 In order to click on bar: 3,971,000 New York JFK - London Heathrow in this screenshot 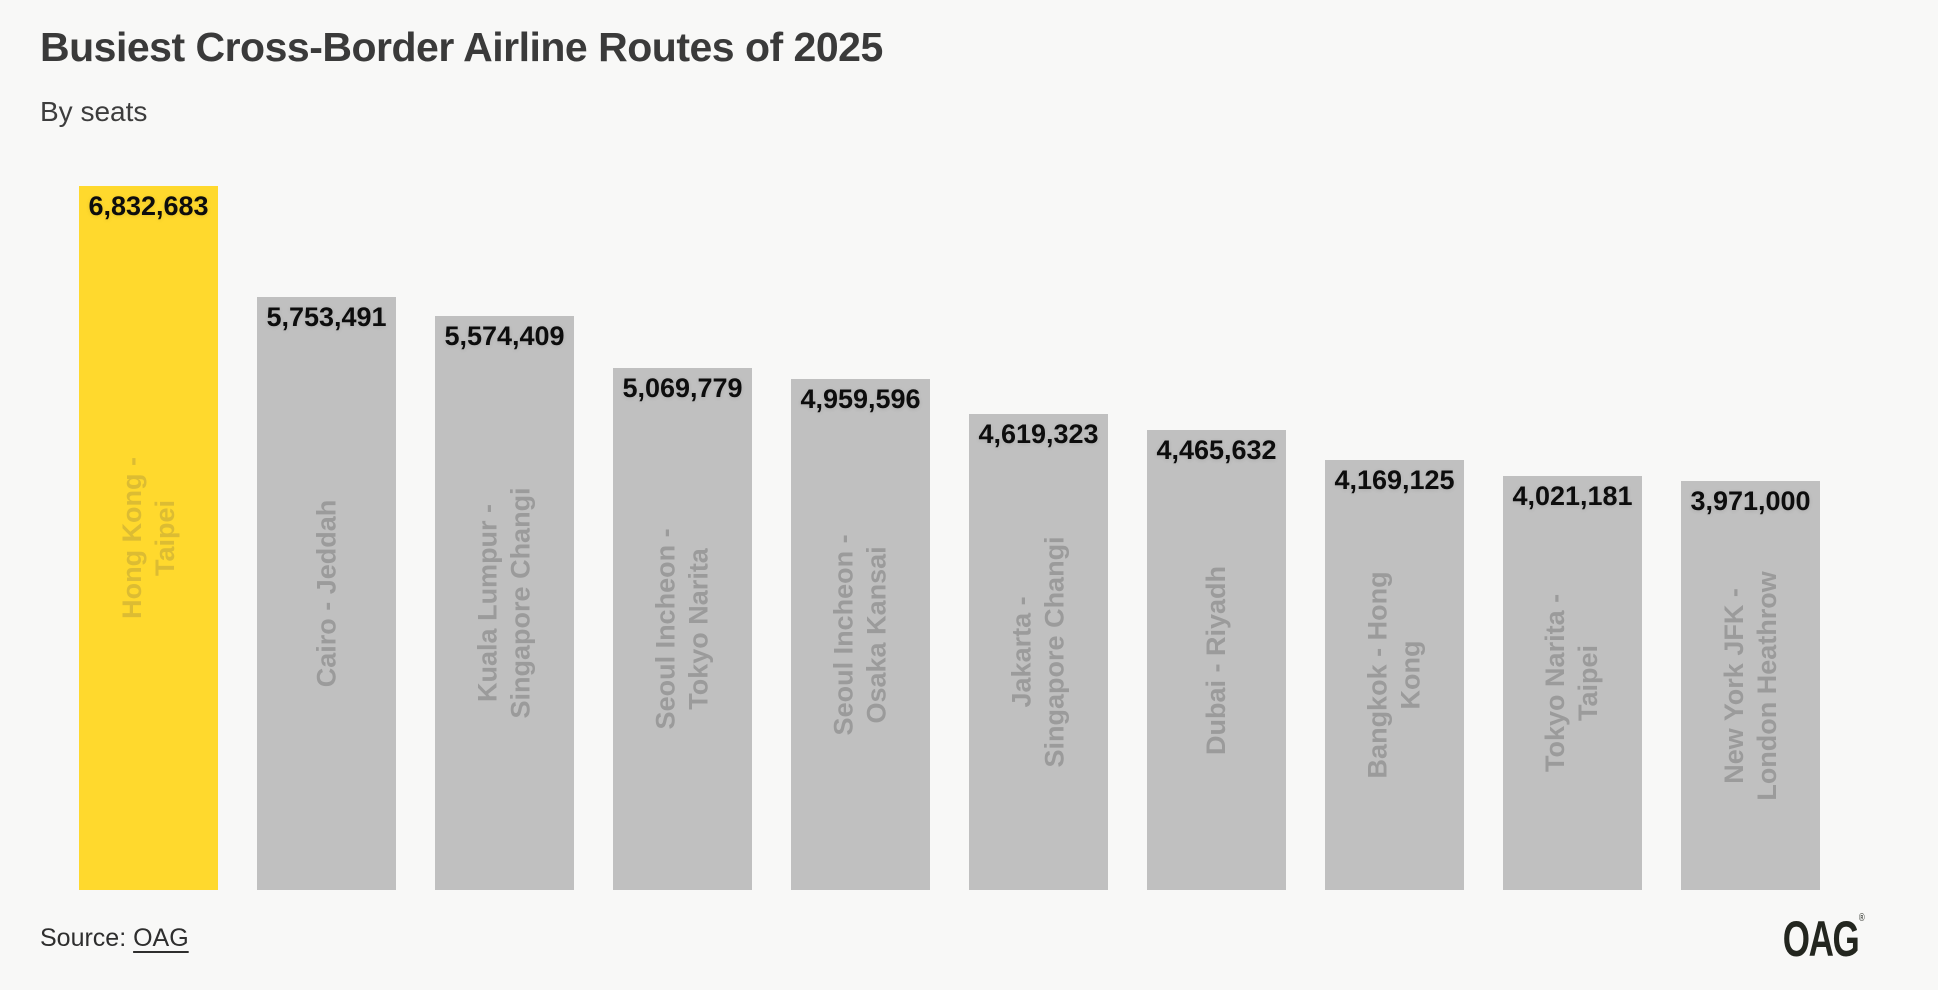, I will do `click(1750, 685)`.